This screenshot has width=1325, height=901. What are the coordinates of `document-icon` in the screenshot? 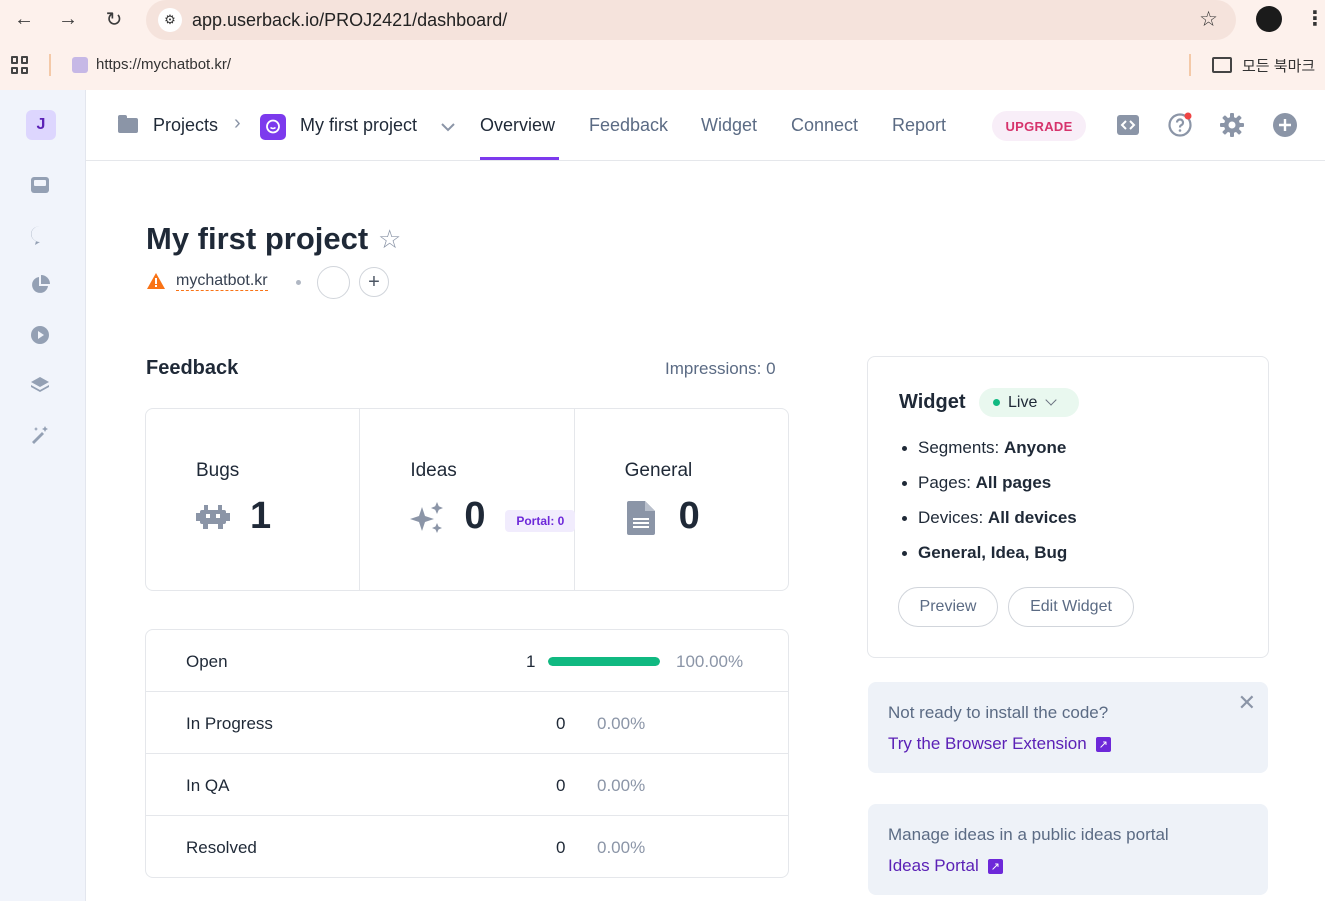 It's located at (640, 518).